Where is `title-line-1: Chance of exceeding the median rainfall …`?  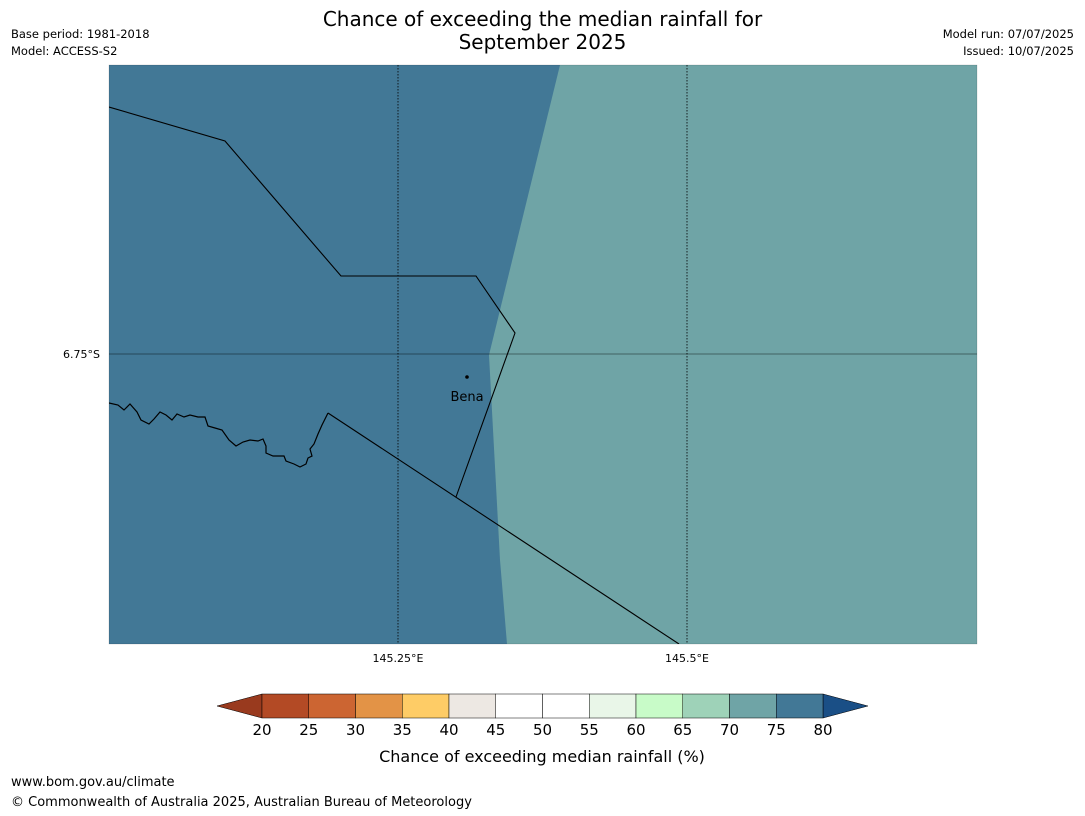 title-line-1: Chance of exceeding the median rainfall … is located at coordinates (542, 19).